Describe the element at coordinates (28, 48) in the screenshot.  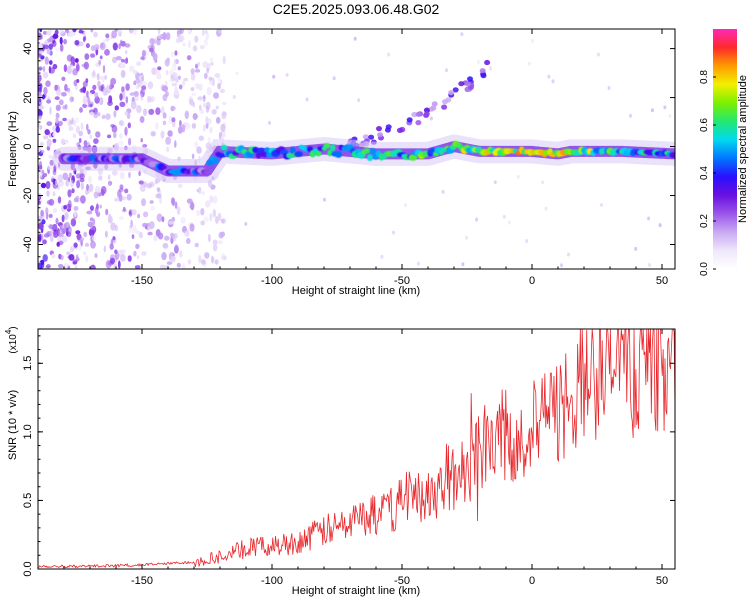
I see `y-tick-label: 40` at that location.